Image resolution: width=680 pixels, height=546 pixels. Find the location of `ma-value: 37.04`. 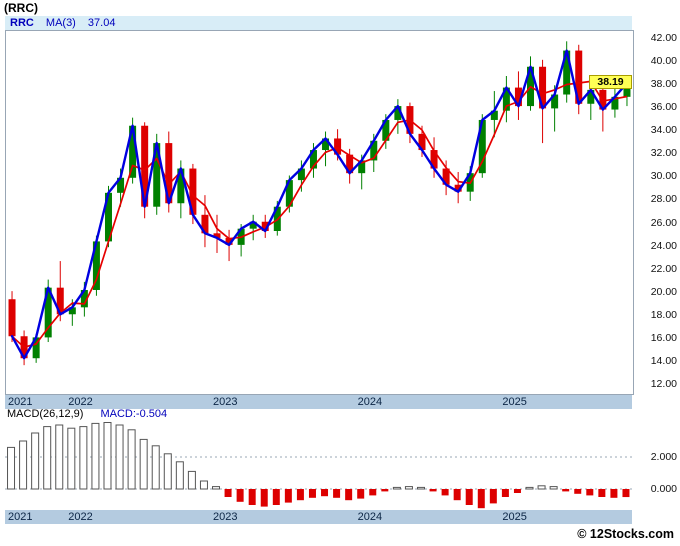

ma-value: 37.04 is located at coordinates (101, 23).